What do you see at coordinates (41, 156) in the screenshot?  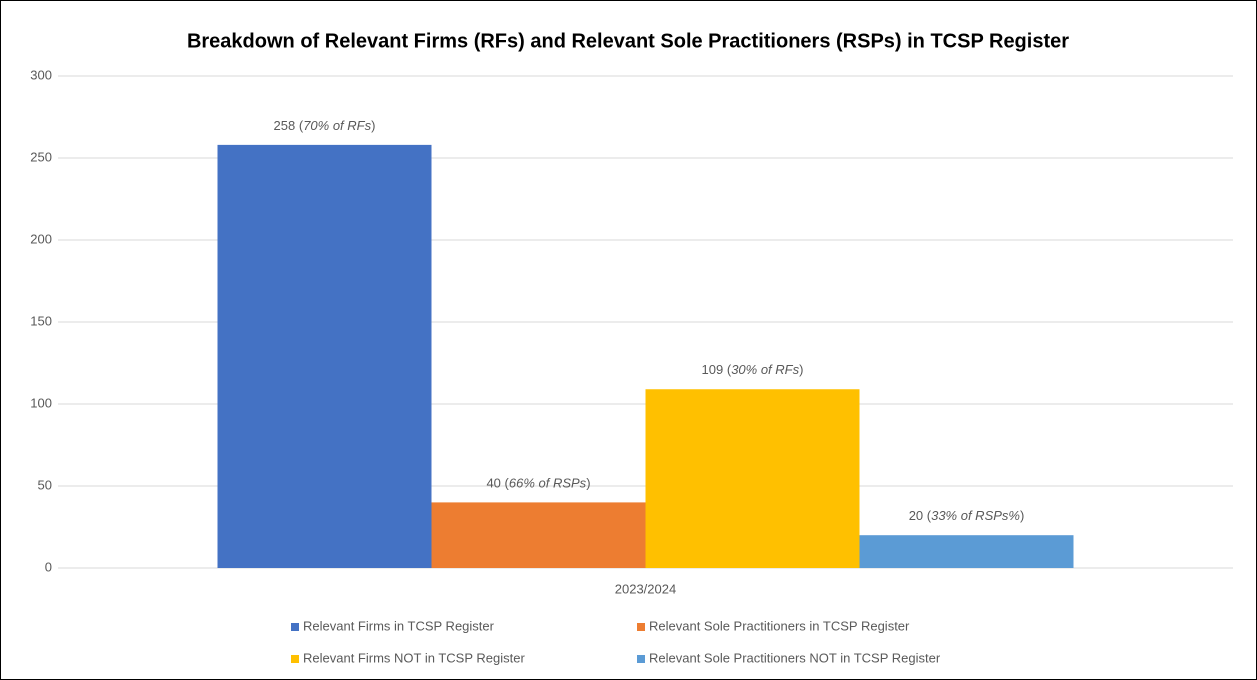 I see `y-tick-label: 250` at bounding box center [41, 156].